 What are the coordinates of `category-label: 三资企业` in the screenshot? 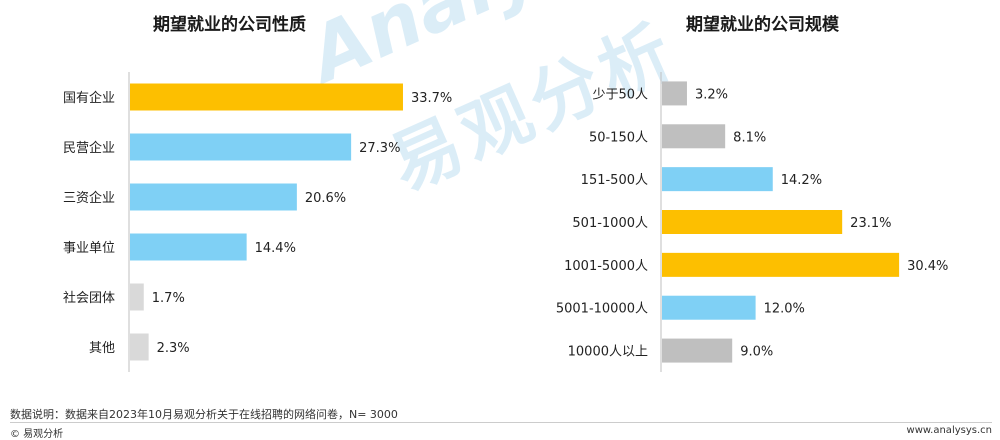 It's located at (89, 198).